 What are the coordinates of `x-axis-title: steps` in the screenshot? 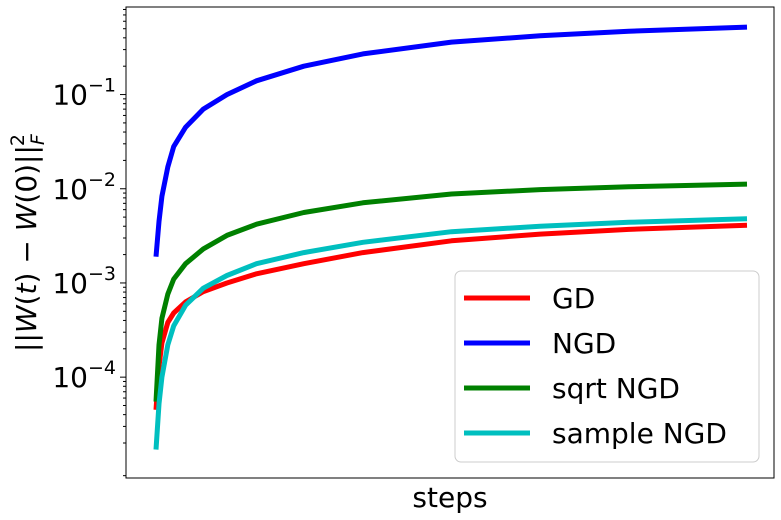 It's located at (449, 497).